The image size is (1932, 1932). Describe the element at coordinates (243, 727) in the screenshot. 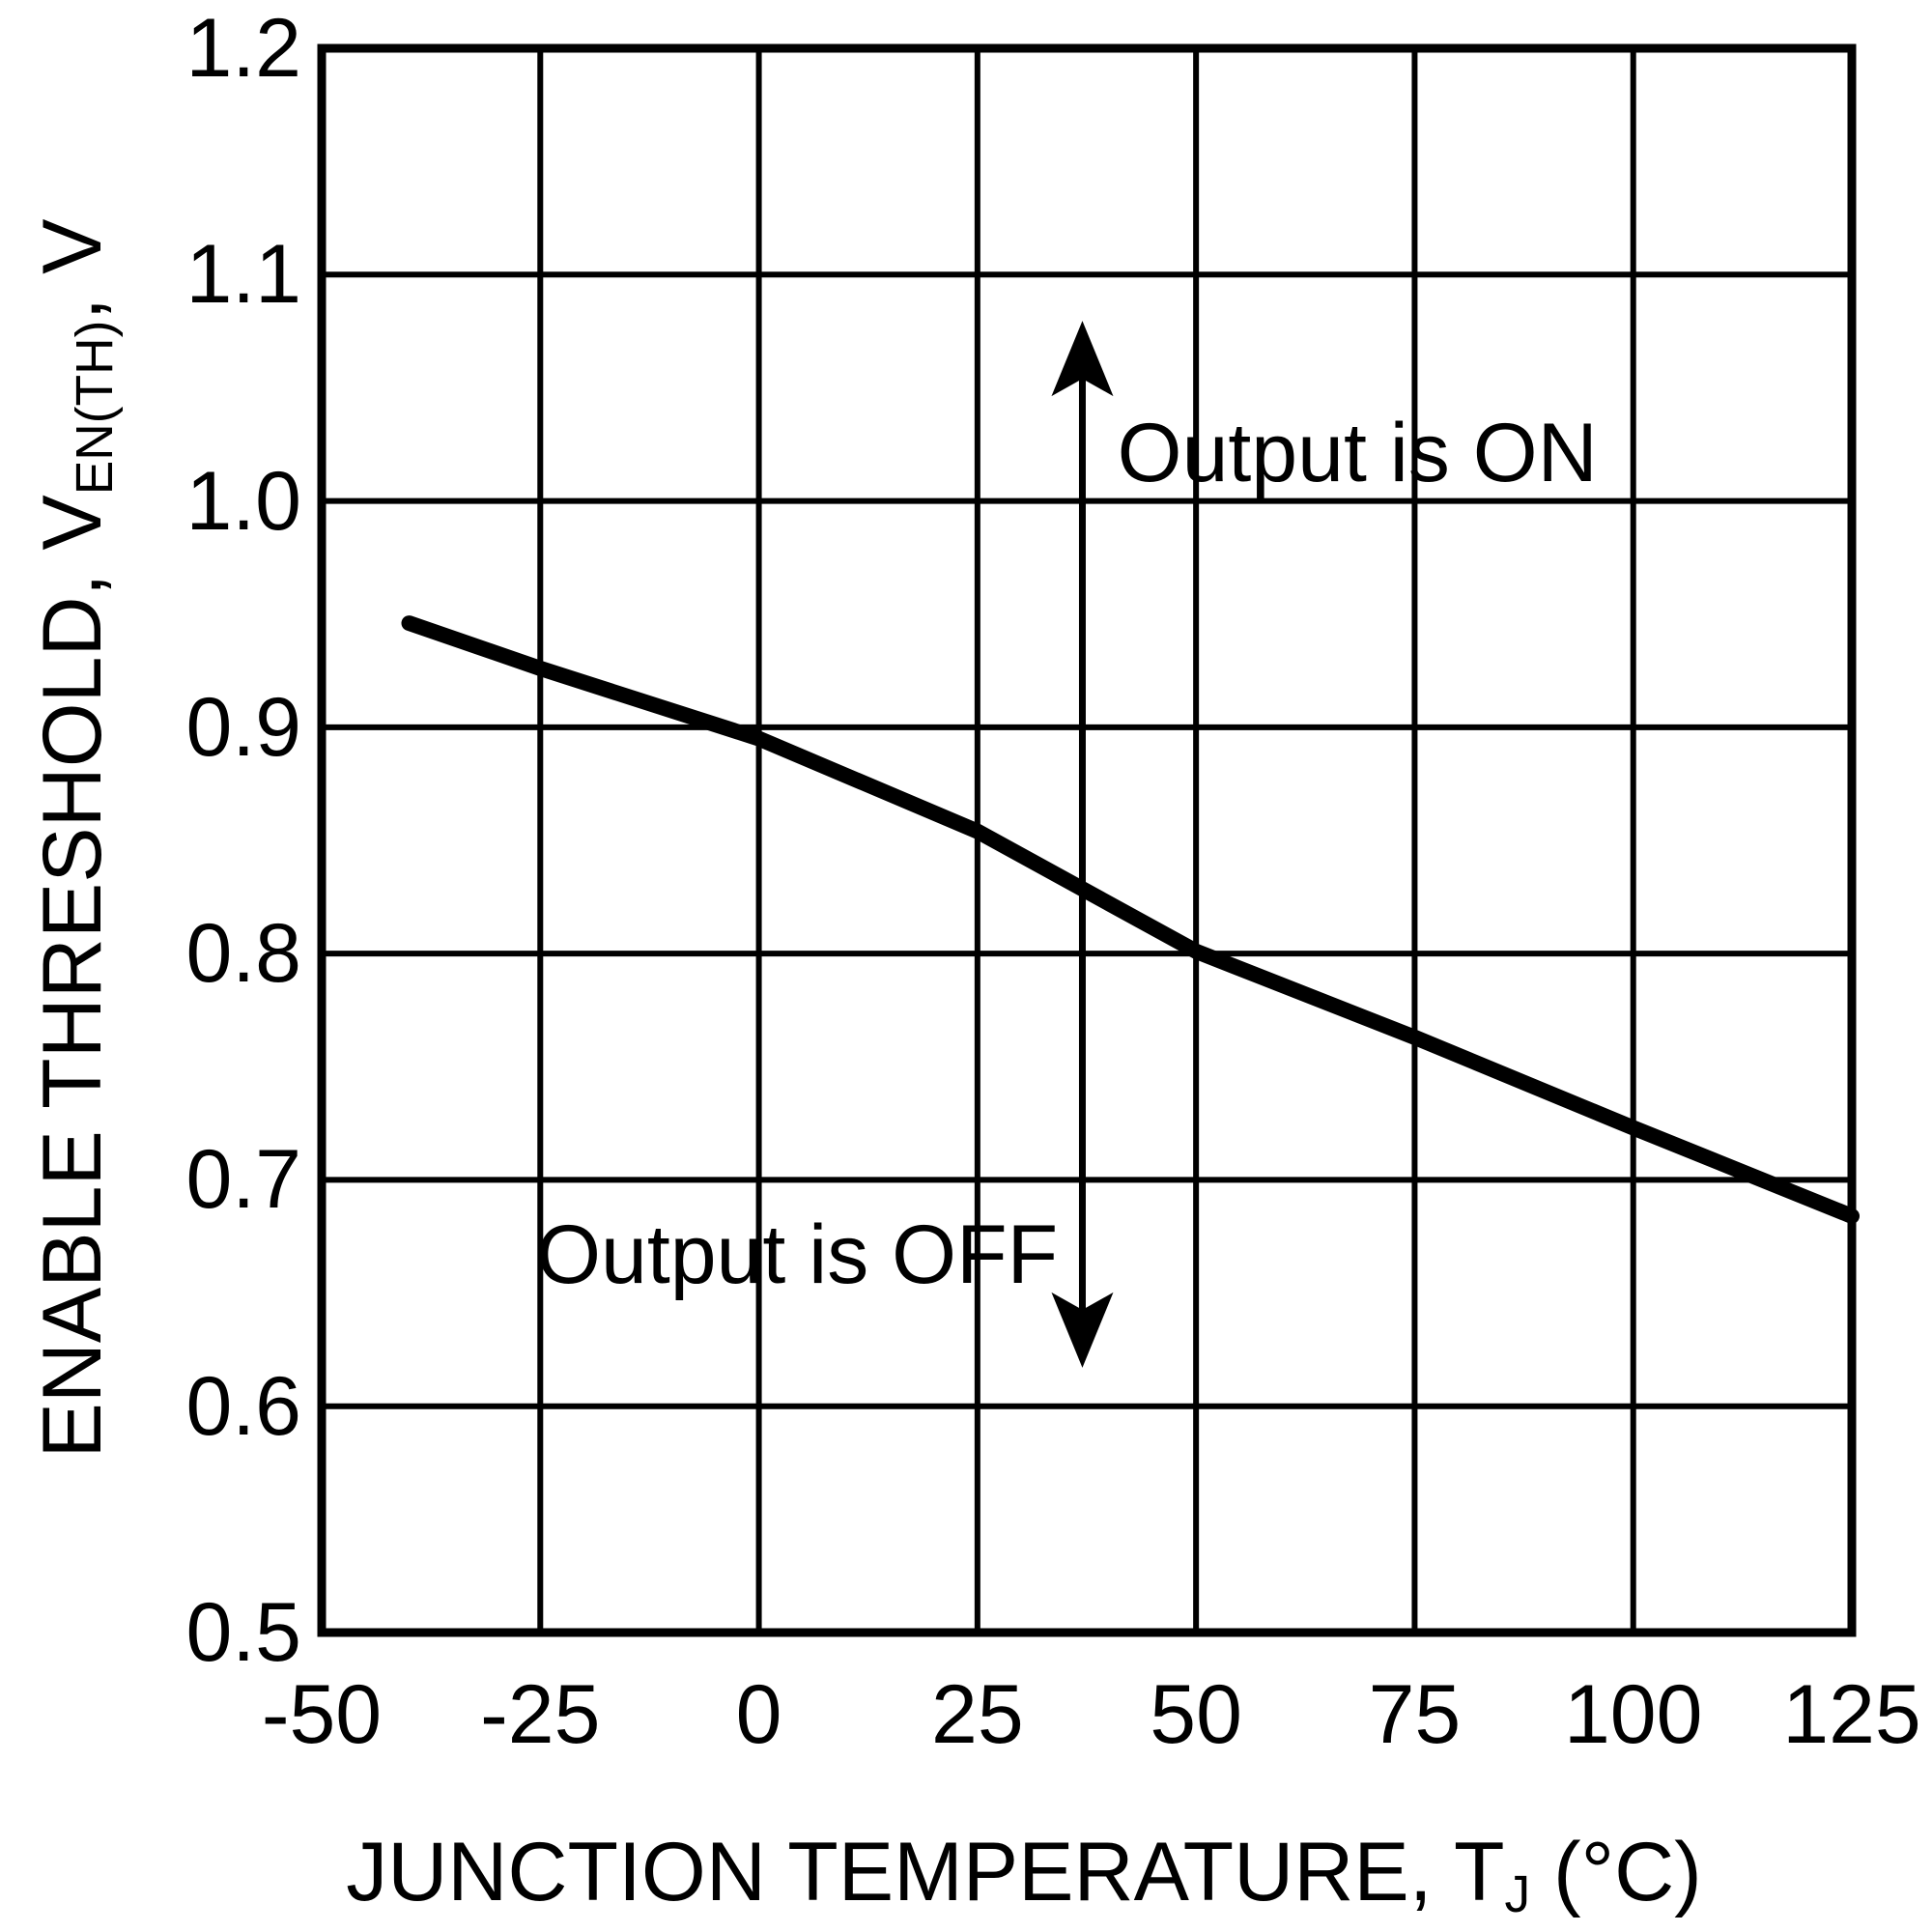

I see `y-tick-label: 0.9` at that location.